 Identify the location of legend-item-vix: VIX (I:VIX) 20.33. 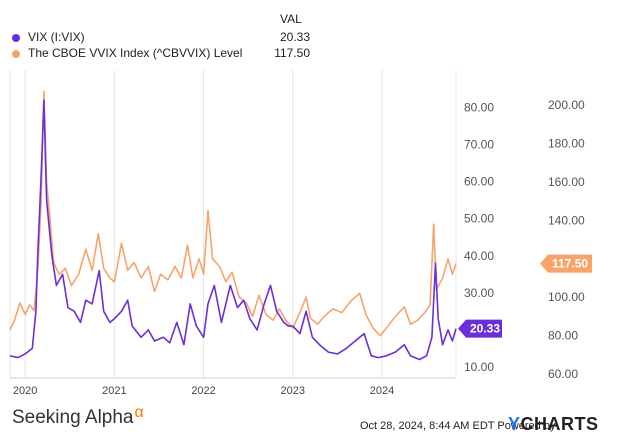
(160, 38).